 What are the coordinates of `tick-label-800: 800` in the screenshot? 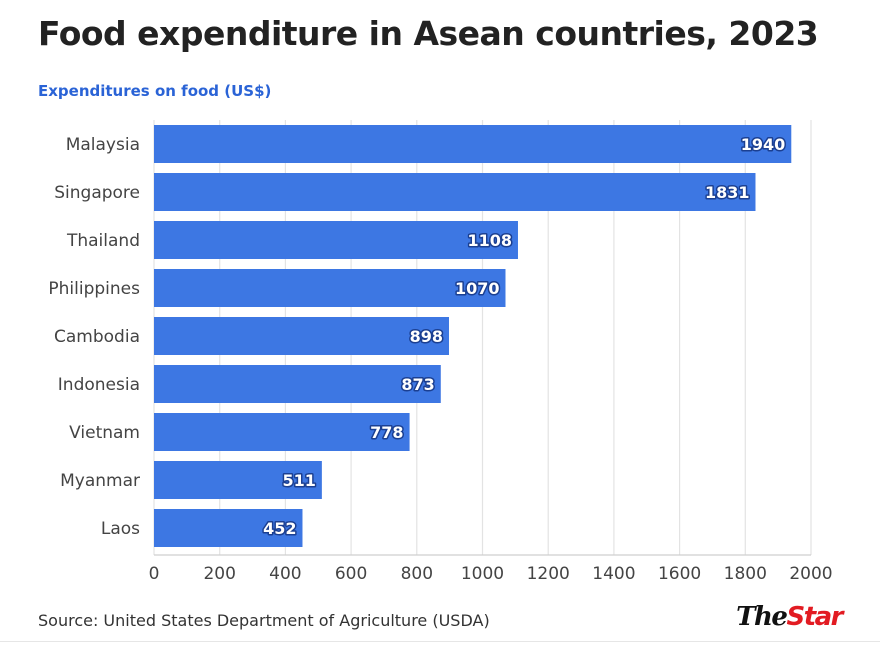 It's located at (417, 574).